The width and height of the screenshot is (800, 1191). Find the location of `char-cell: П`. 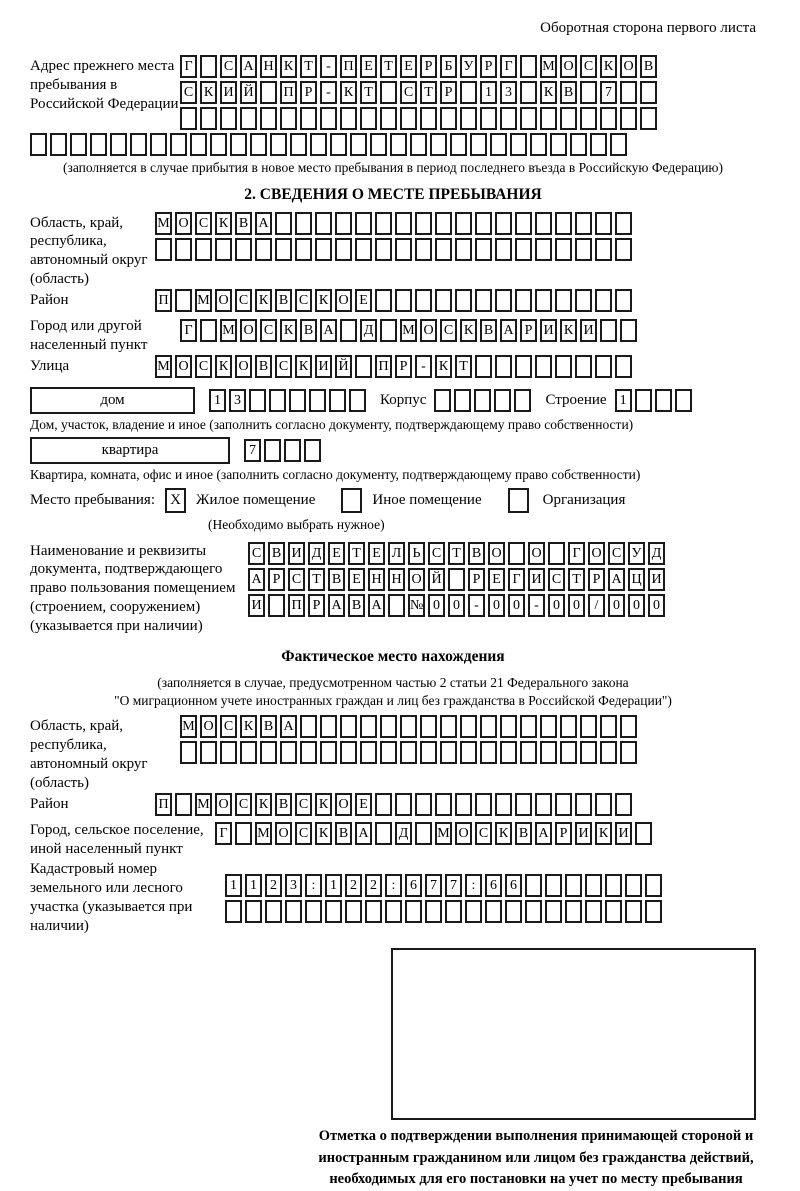

char-cell: П is located at coordinates (163, 301).